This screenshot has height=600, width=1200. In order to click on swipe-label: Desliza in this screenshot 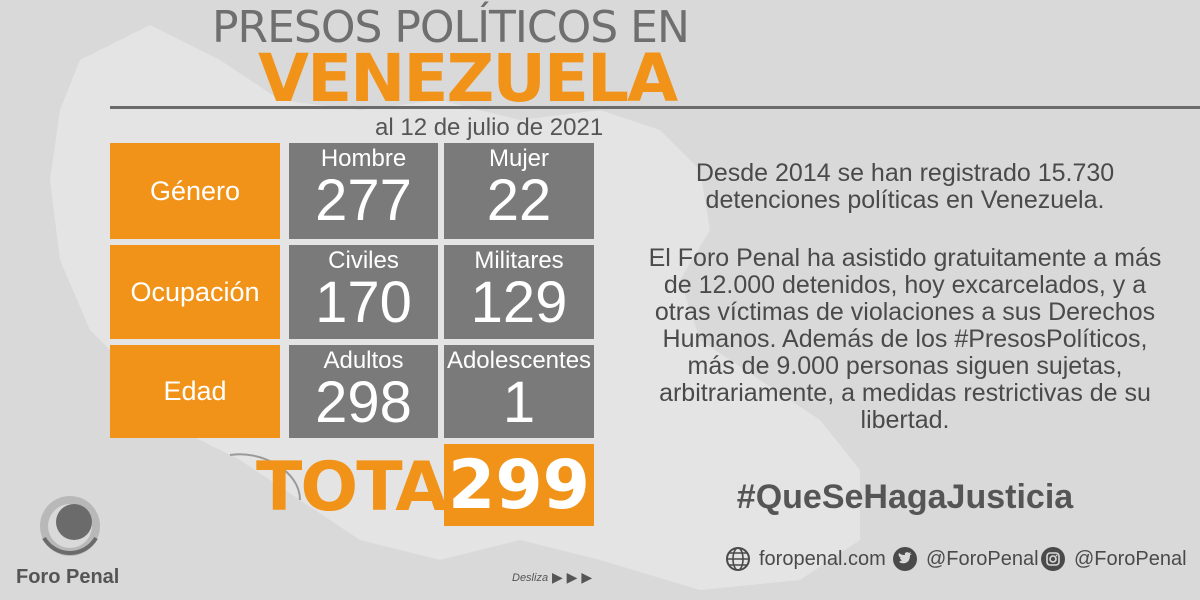, I will do `click(530, 578)`.